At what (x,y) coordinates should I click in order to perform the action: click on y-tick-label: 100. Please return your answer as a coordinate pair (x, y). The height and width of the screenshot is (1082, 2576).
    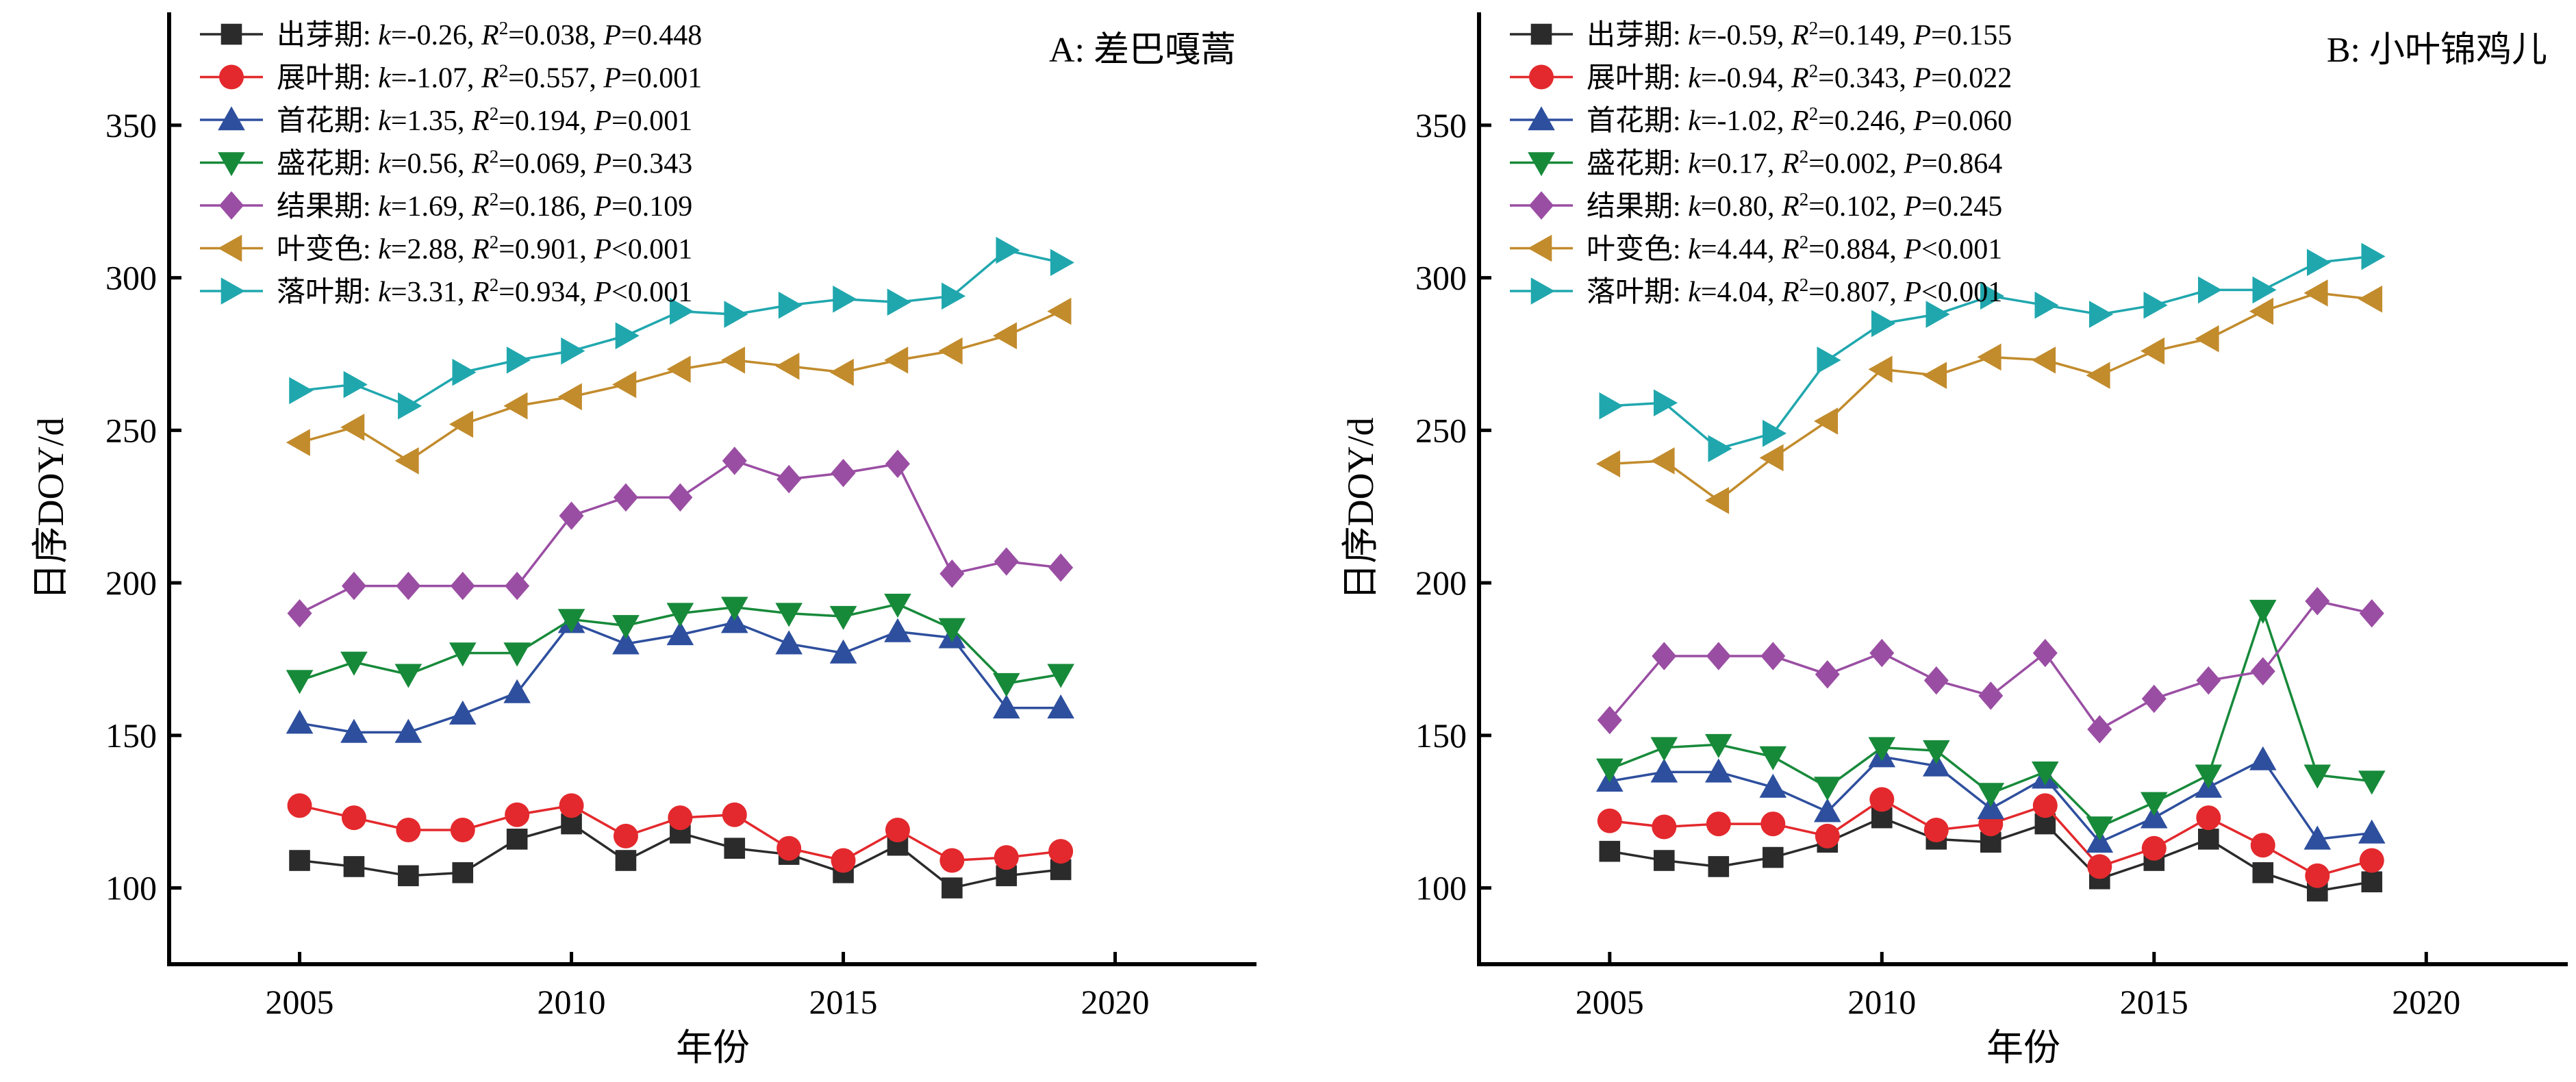
    Looking at the image, I should click on (131, 888).